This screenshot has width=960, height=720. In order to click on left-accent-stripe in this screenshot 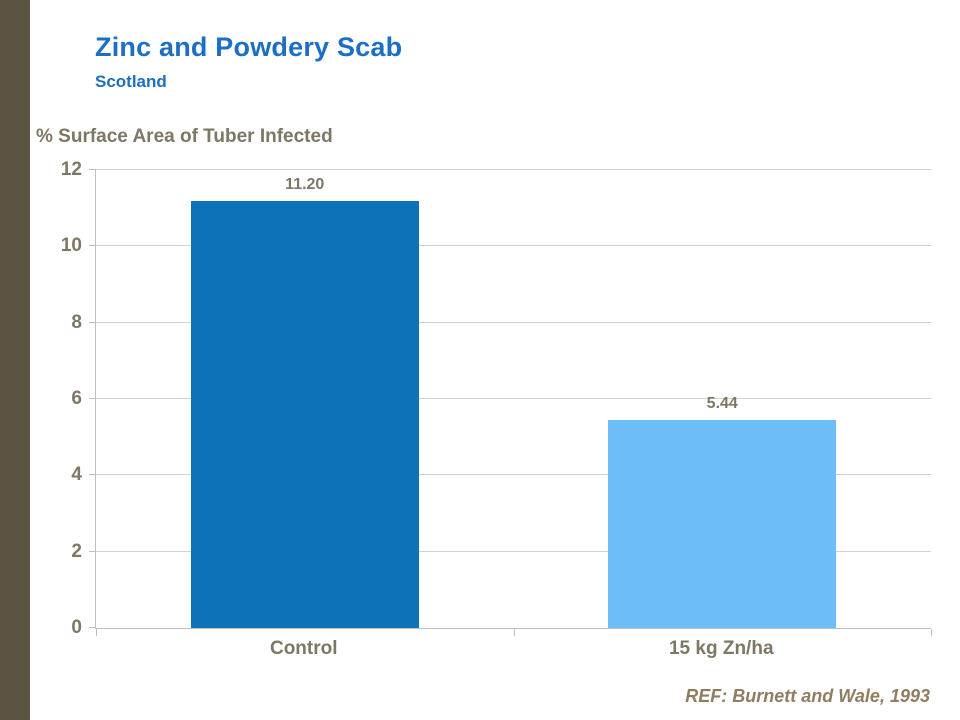, I will do `click(15, 360)`.